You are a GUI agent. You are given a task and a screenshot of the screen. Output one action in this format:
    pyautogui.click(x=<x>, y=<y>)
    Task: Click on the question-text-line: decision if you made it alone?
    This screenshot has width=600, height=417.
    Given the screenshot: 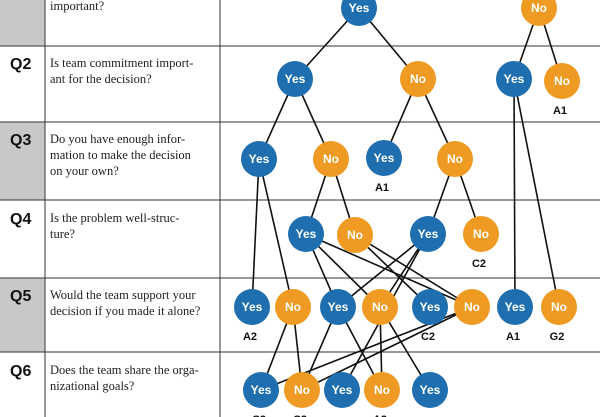 What is the action you would take?
    pyautogui.click(x=125, y=311)
    